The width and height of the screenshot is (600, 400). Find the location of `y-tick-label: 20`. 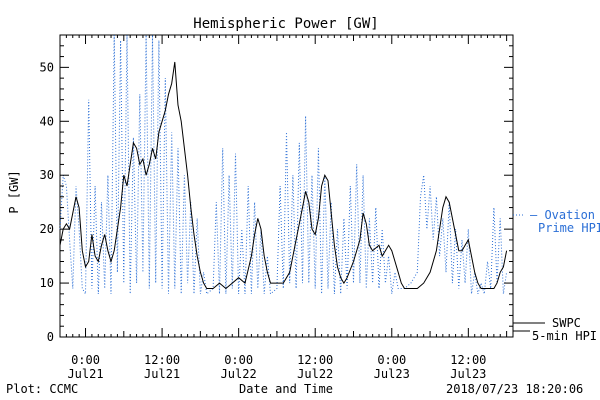

y-tick-label: 20 is located at coordinates (47, 229).